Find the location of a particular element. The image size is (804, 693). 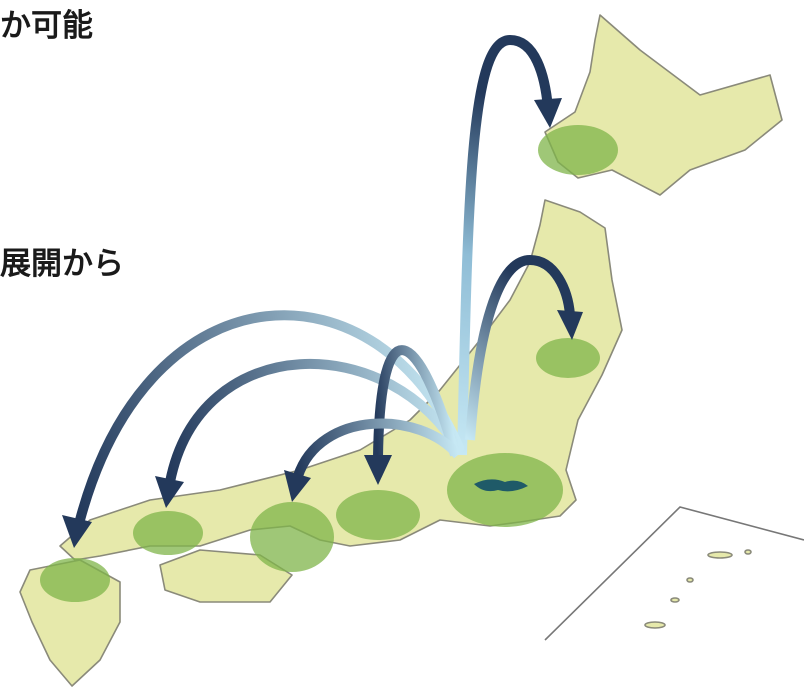

shikoku is located at coordinates (226, 576).